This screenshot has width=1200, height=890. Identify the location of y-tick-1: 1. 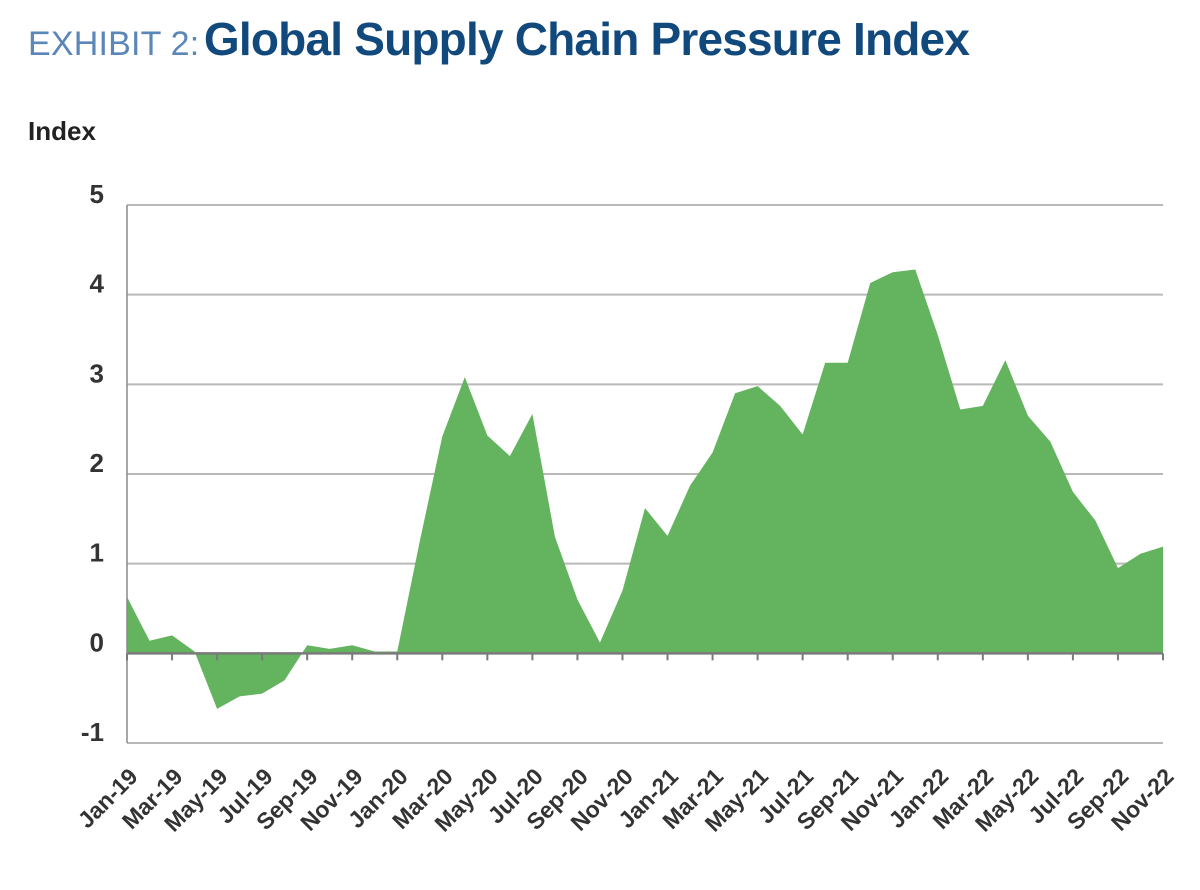
(97, 553).